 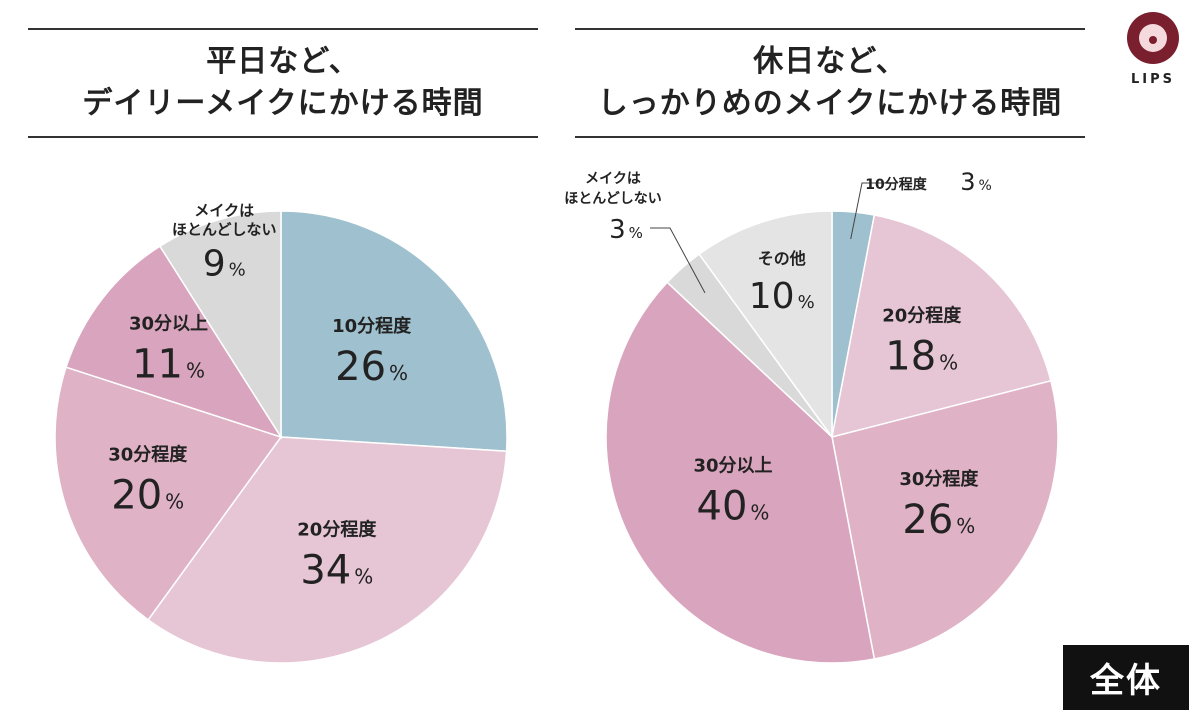 I want to click on weekday-slice-1-label-0: 20分程度, so click(x=337, y=530).